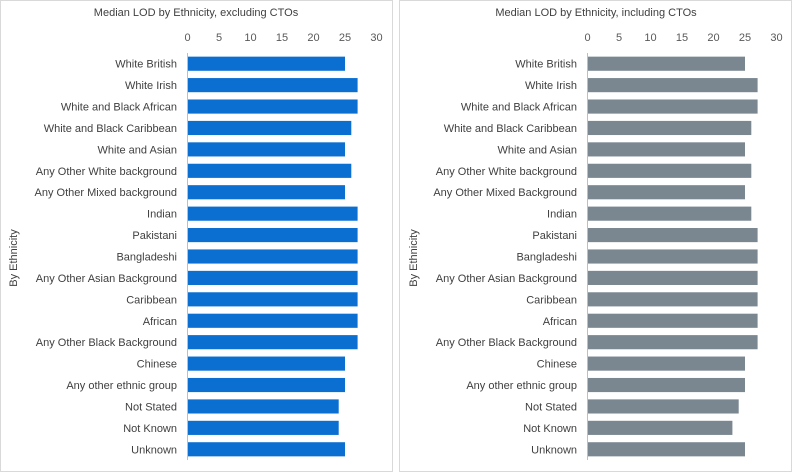 This screenshot has width=793, height=472. I want to click on category-label: Any Other Mixed background, so click(106, 193).